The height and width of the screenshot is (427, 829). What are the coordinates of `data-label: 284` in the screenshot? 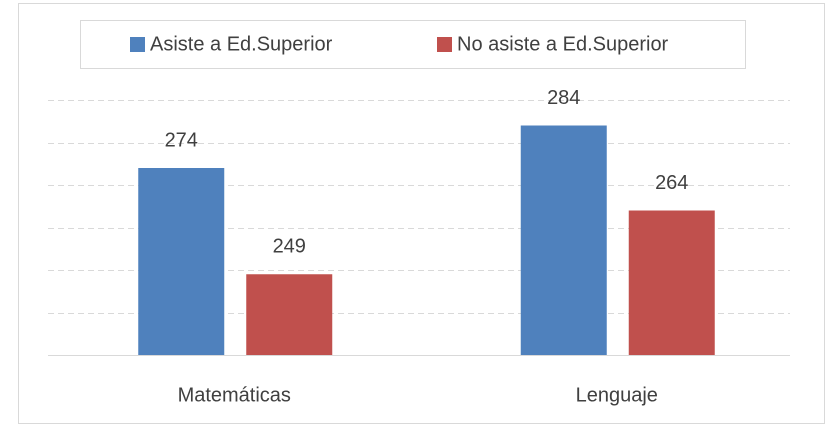 It's located at (563, 98).